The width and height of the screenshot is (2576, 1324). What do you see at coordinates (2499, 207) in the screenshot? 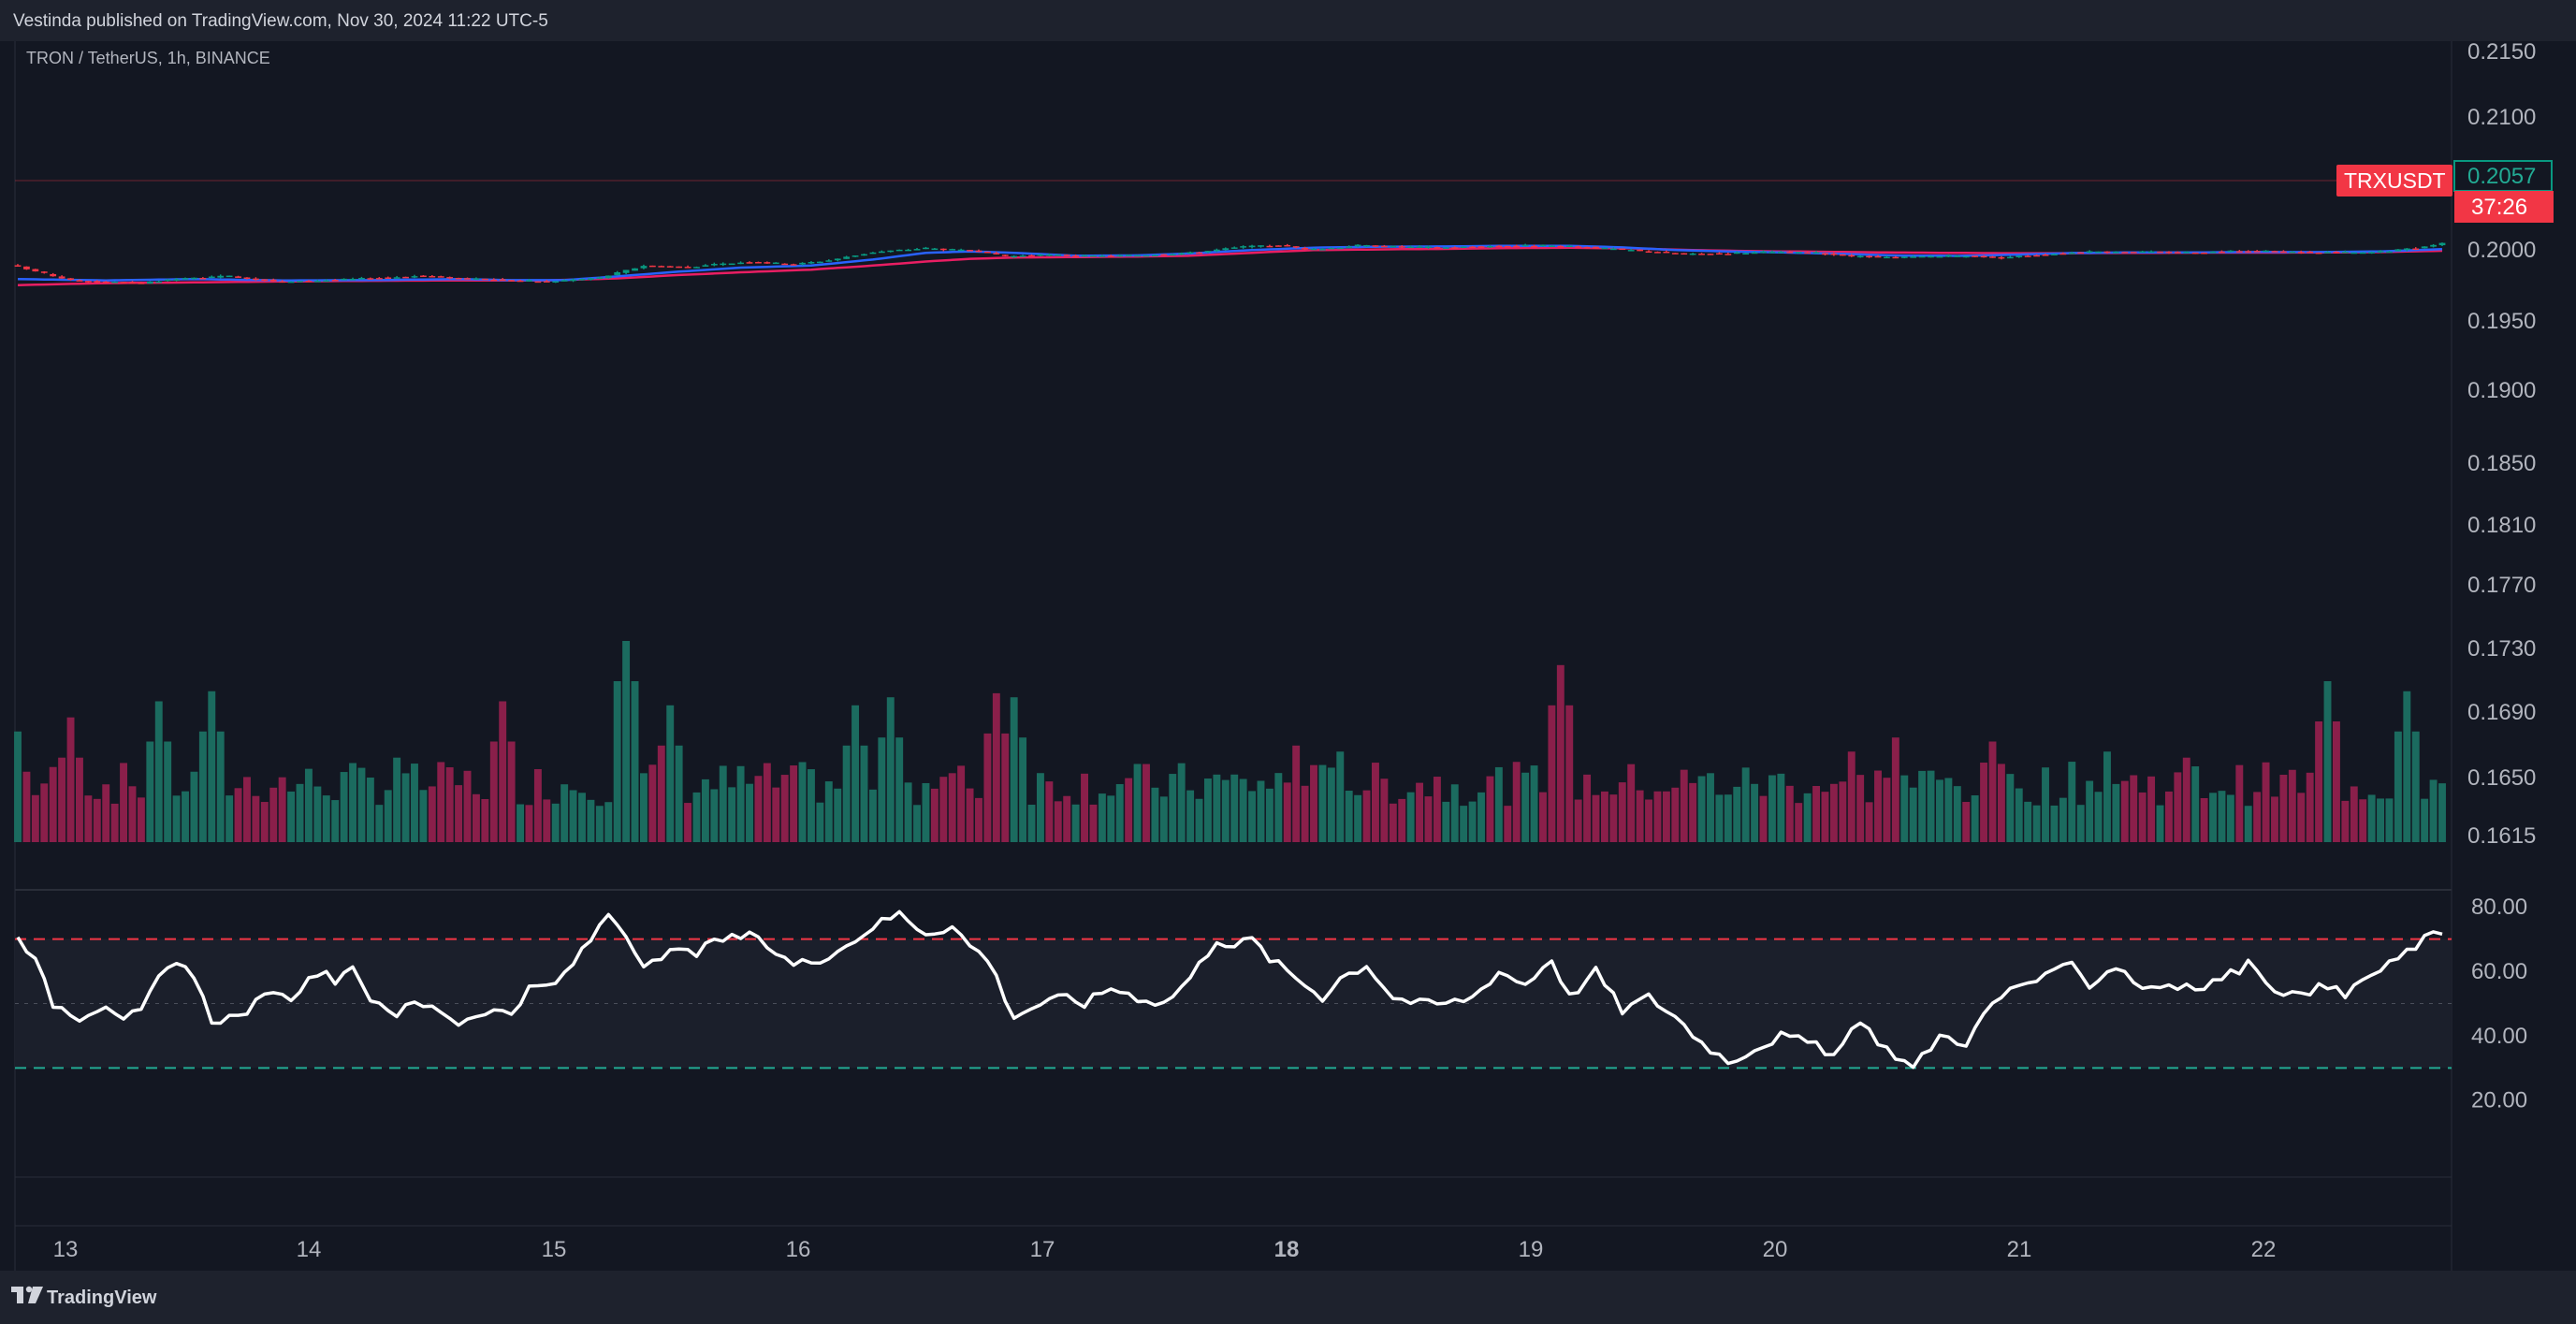
I see `countdown-label: 37:26` at bounding box center [2499, 207].